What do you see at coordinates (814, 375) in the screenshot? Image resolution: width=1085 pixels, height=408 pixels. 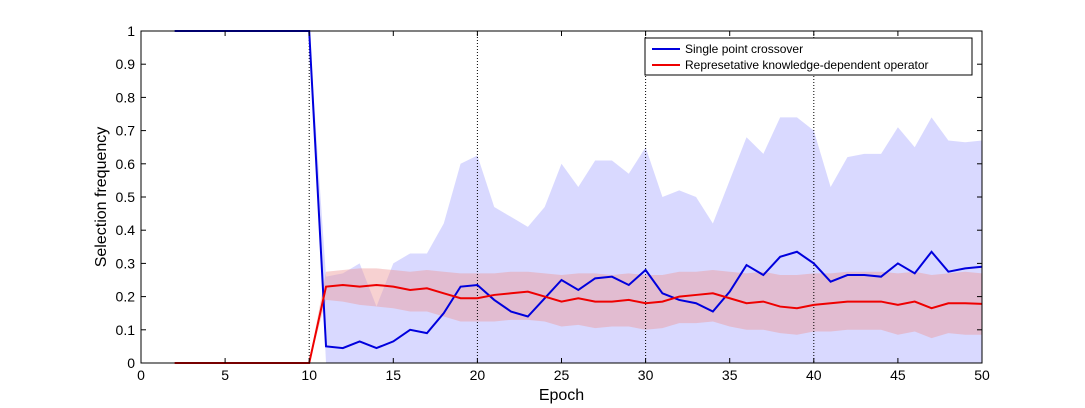 I see `x-tick-label: 40` at bounding box center [814, 375].